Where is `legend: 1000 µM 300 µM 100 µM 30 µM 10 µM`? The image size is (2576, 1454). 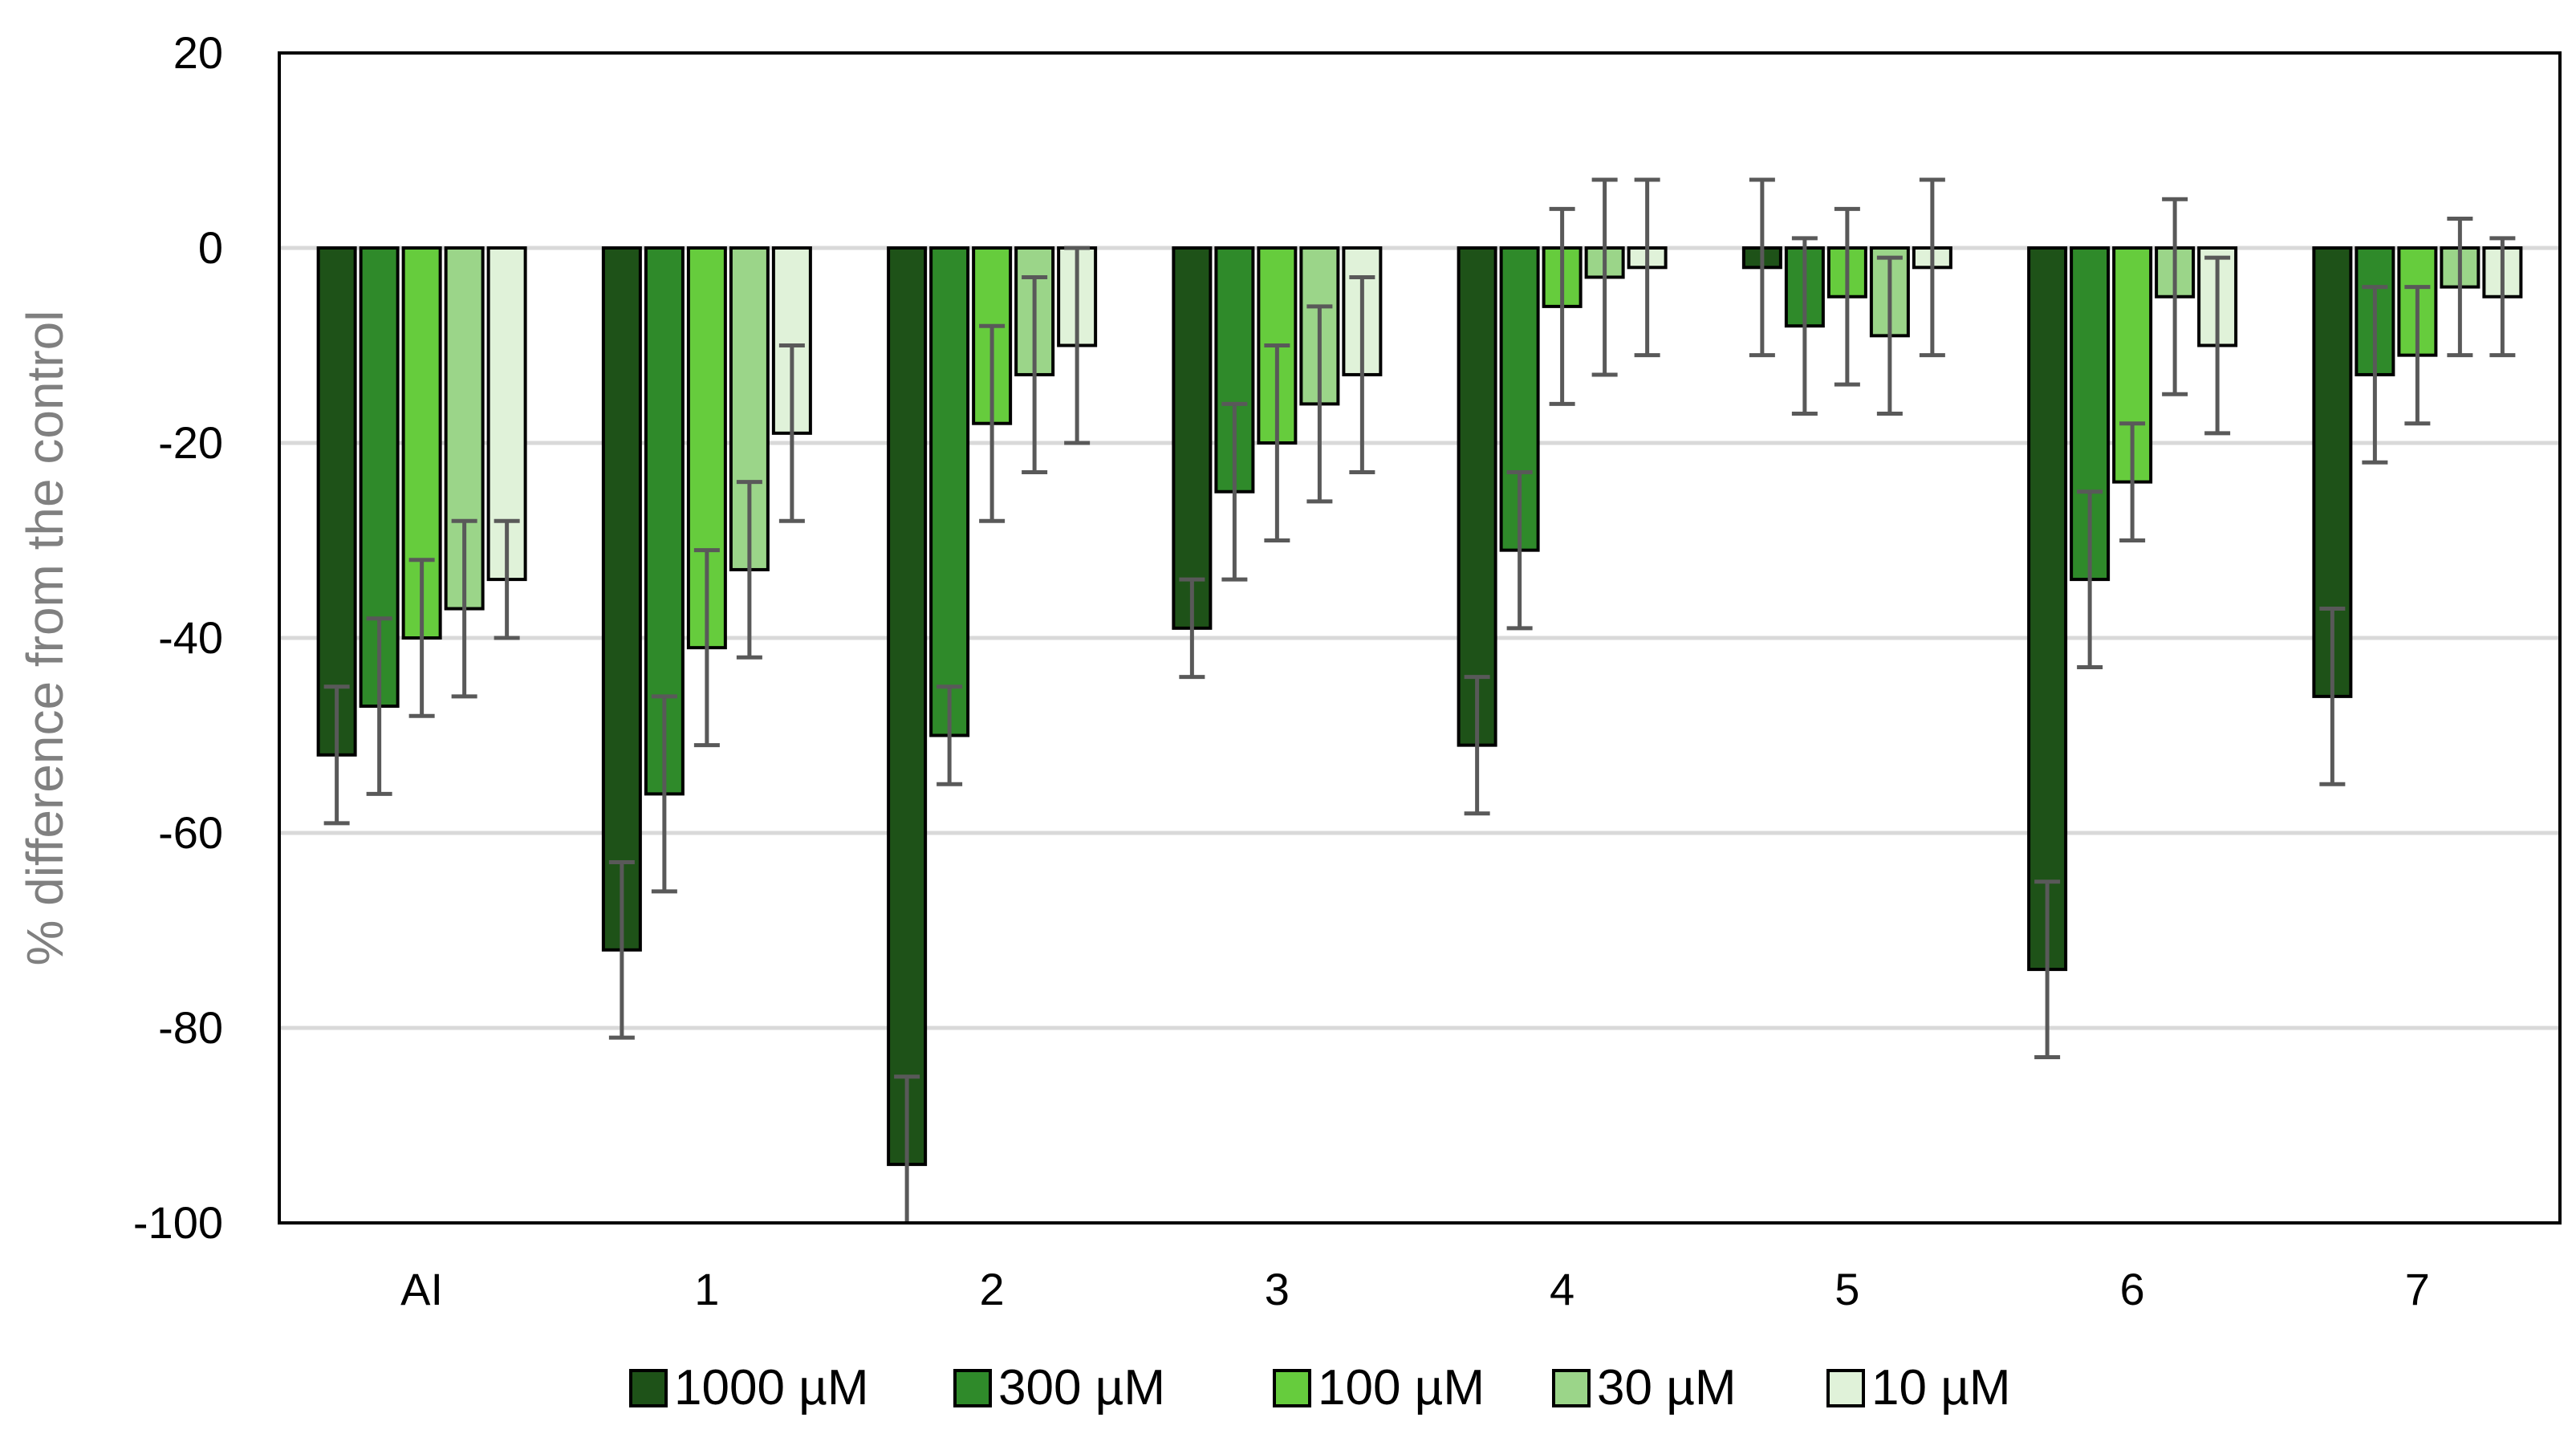
legend: 1000 µM 300 µM 100 µM 30 µM 10 µM is located at coordinates (1320, 1387).